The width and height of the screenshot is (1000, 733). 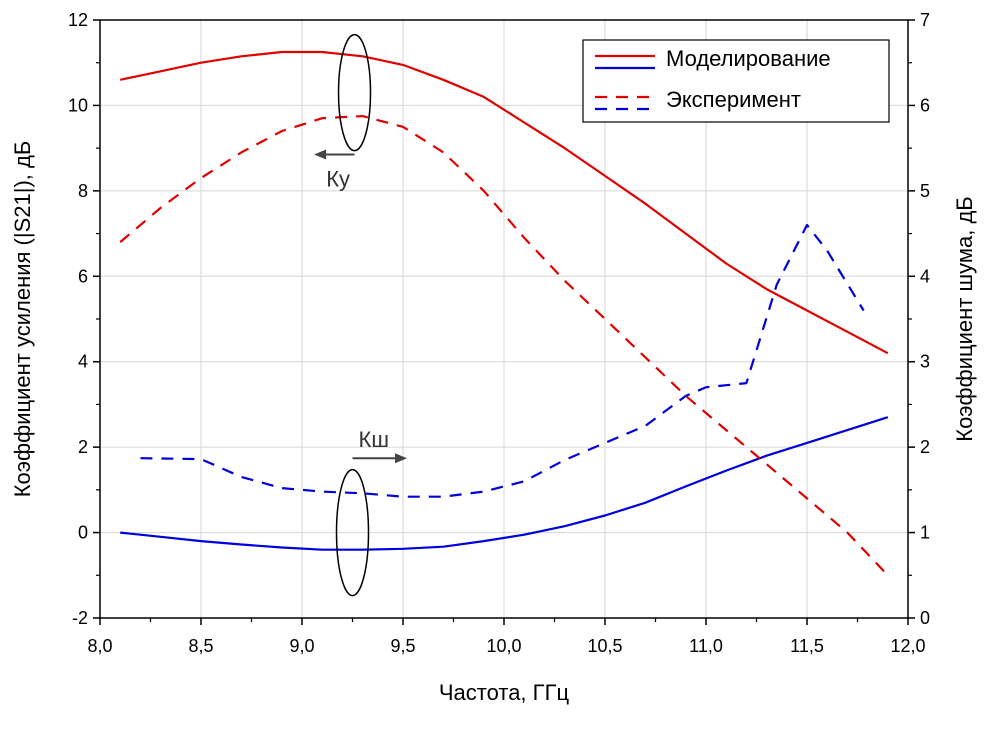 I want to click on y-left-tick-label-5: 8, so click(x=83, y=191).